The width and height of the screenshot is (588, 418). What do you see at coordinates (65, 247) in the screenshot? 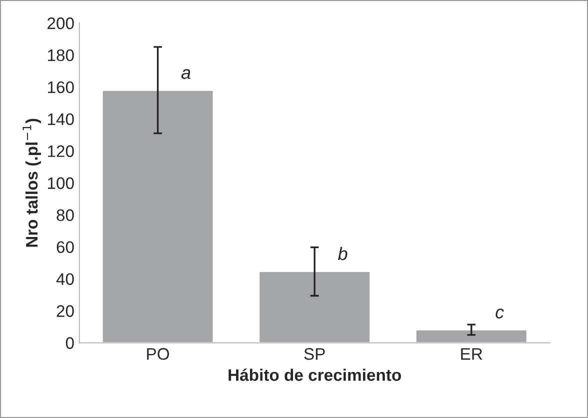
I see `y-tick-label: 60` at bounding box center [65, 247].